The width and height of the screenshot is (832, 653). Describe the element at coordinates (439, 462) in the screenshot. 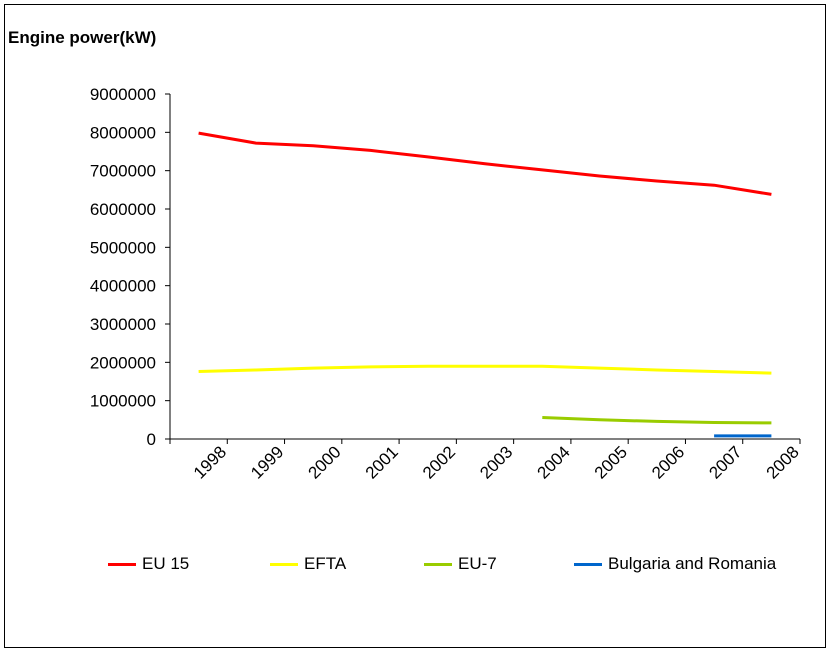

I see `x-tick-label: 2002` at that location.